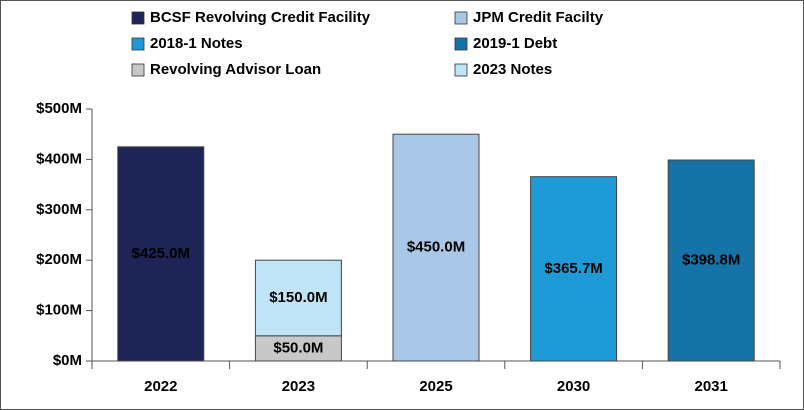 This screenshot has width=804, height=410. Describe the element at coordinates (59, 259) in the screenshot. I see `y-tick-label: $200M` at that location.